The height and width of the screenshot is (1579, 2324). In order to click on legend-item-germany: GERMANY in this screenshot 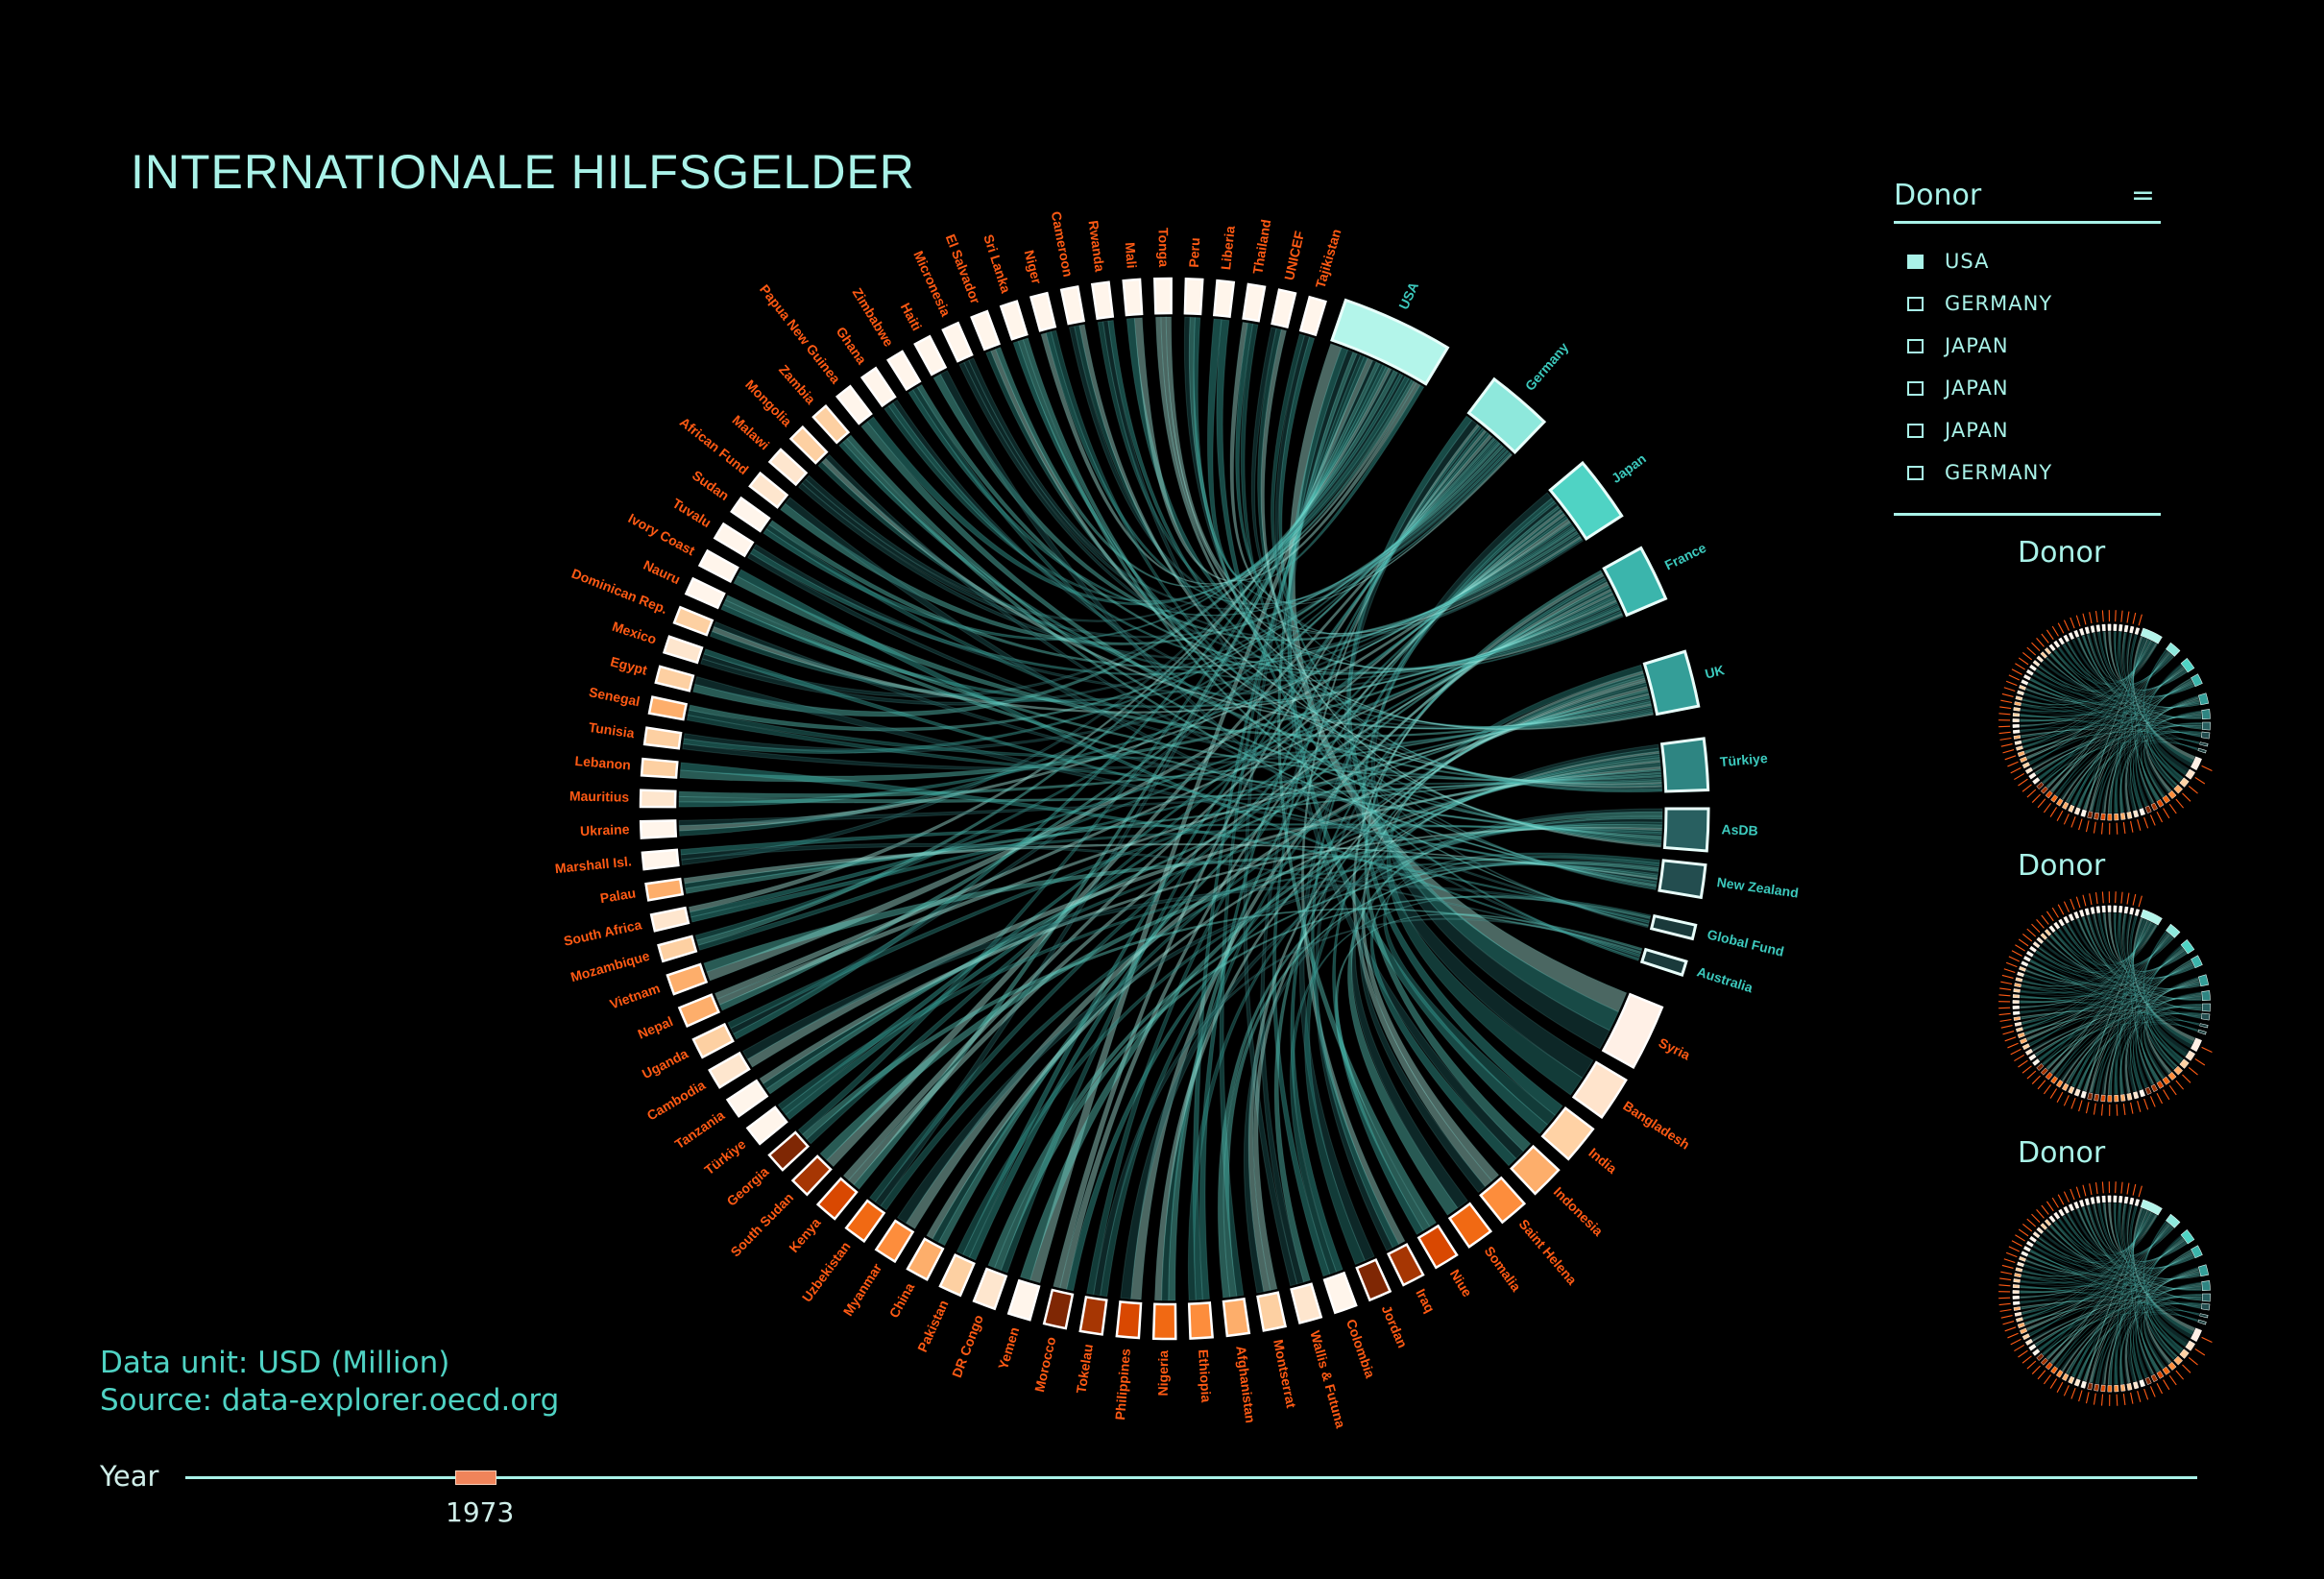, I will do `click(2027, 303)`.